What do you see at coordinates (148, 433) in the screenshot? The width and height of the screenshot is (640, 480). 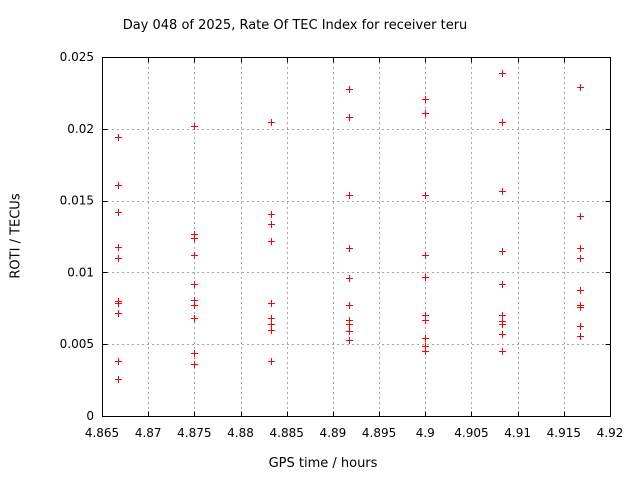 I see `x-tick-label: 4.87` at bounding box center [148, 433].